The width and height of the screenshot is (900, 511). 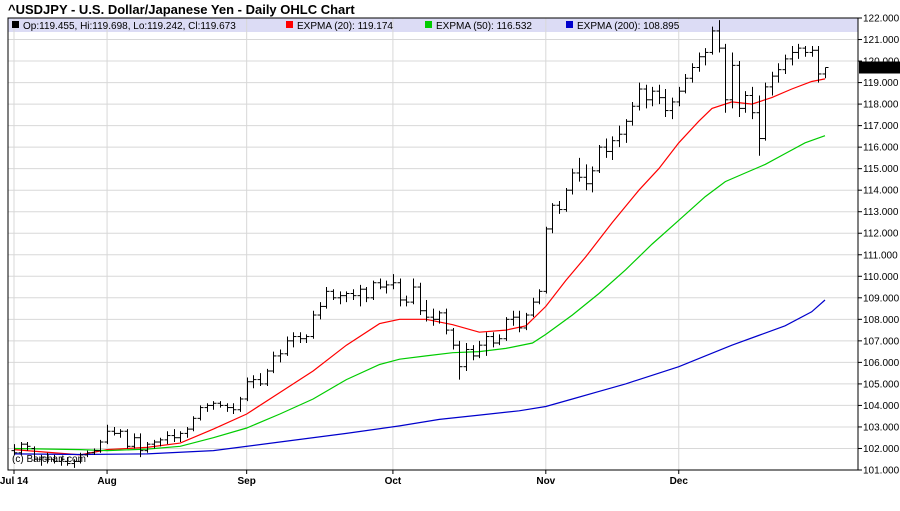 I want to click on last-price-box, so click(x=879, y=67).